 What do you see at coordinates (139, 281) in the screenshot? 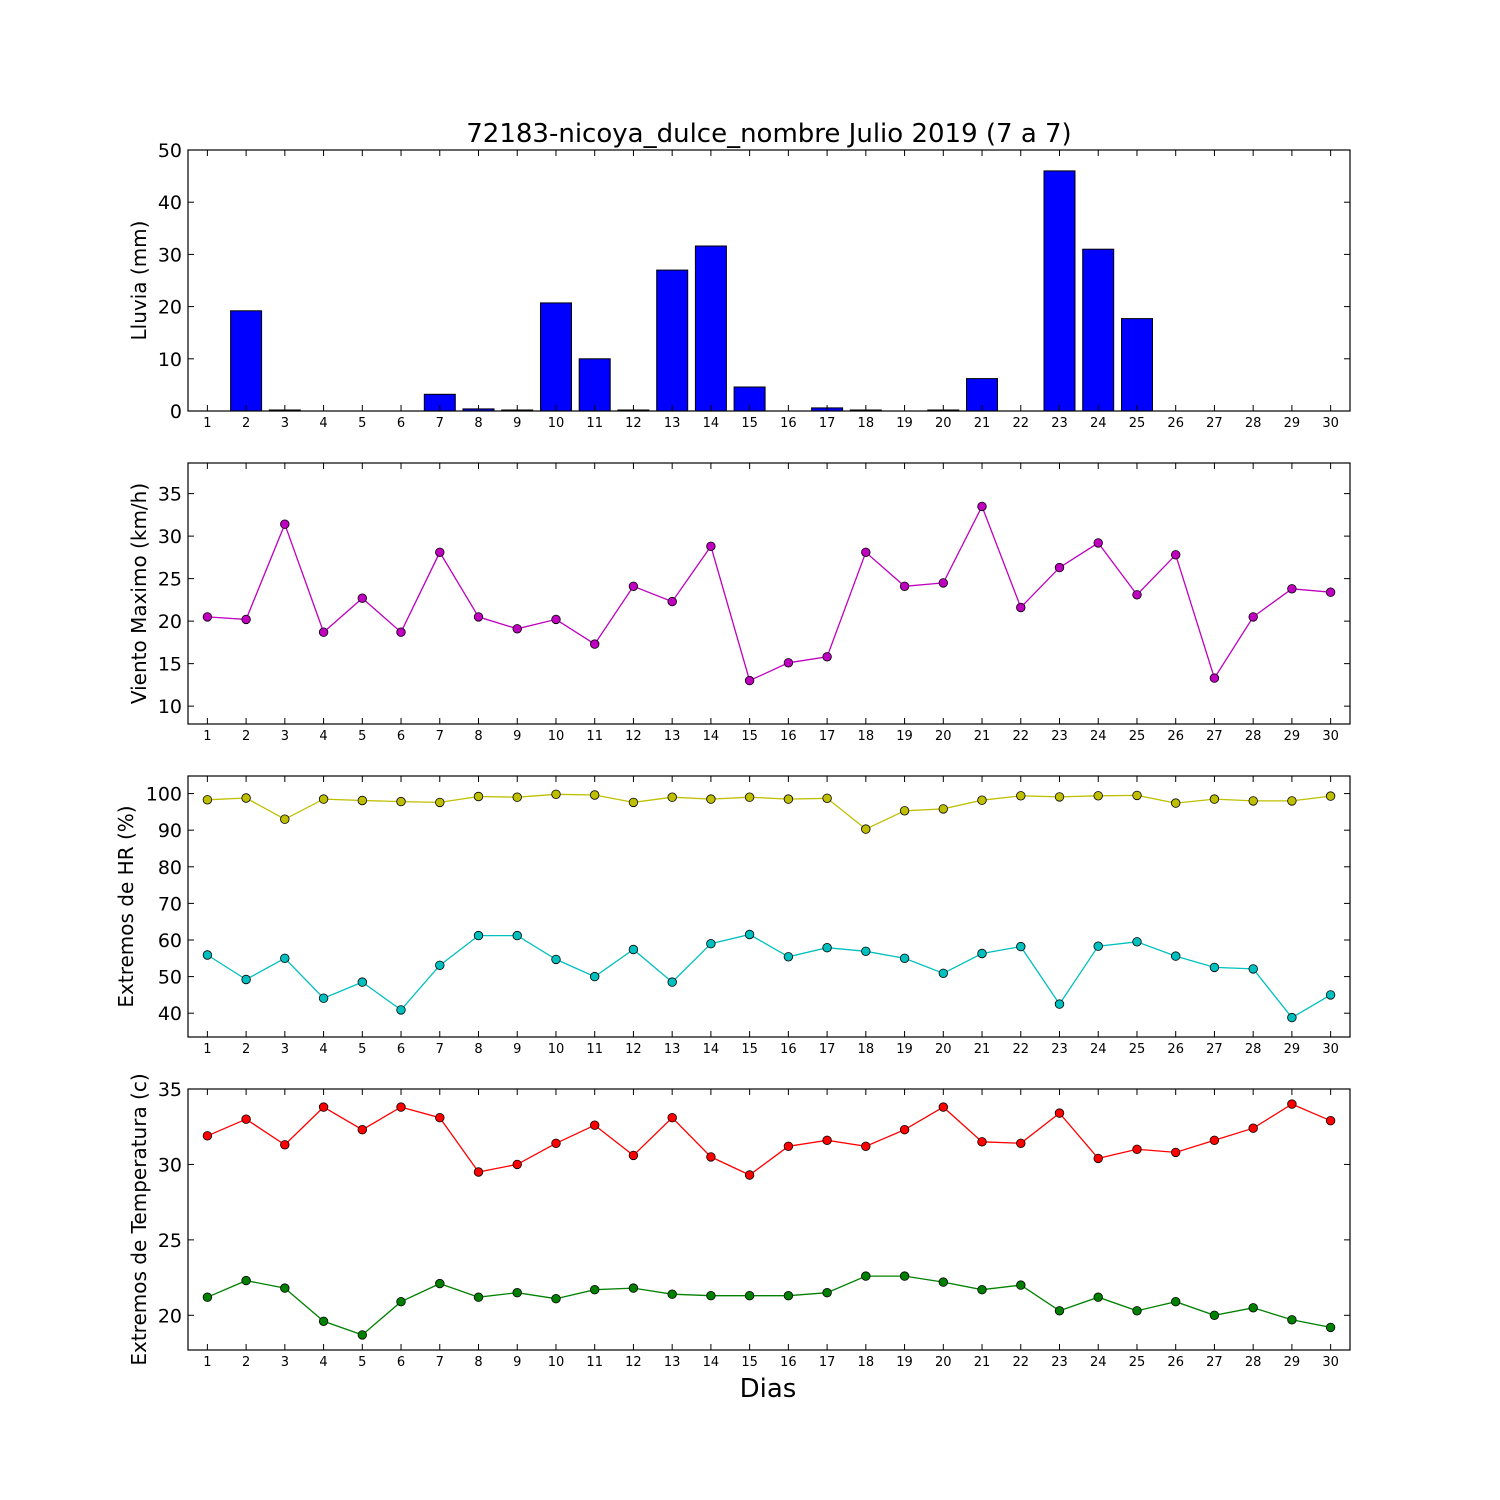
I see `y-axis-label: Lluvia (mm)` at bounding box center [139, 281].